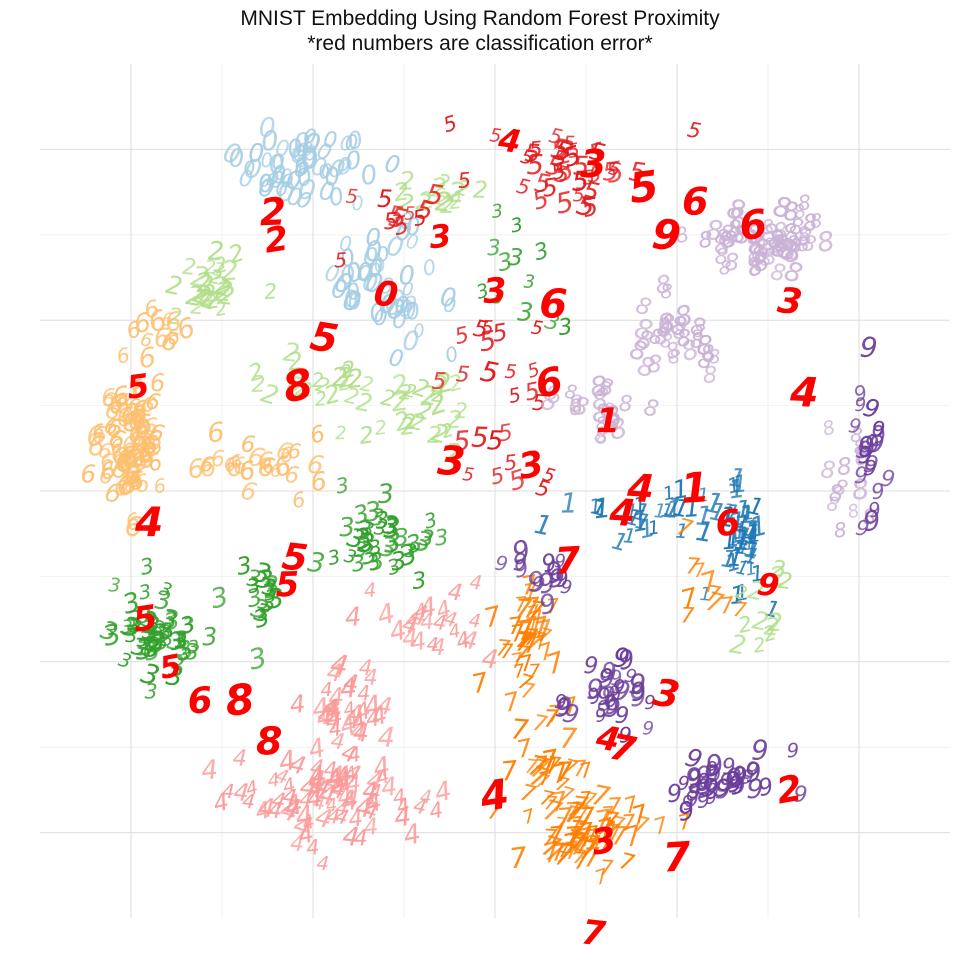  What do you see at coordinates (695, 202) in the screenshot?
I see `error-point-6: 6` at bounding box center [695, 202].